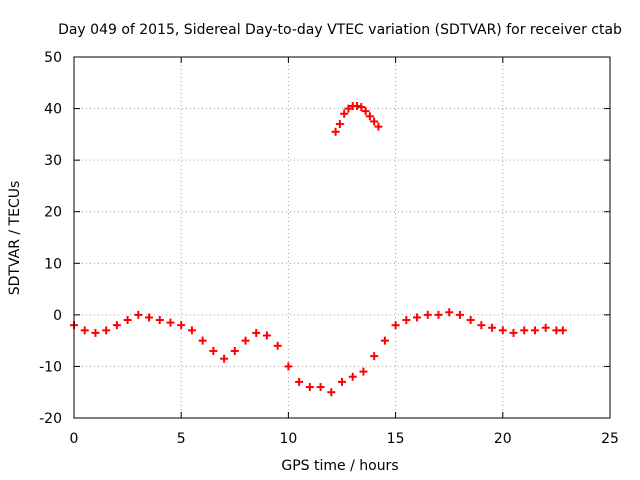  I want to click on y-tick-label: 0, so click(57, 316).